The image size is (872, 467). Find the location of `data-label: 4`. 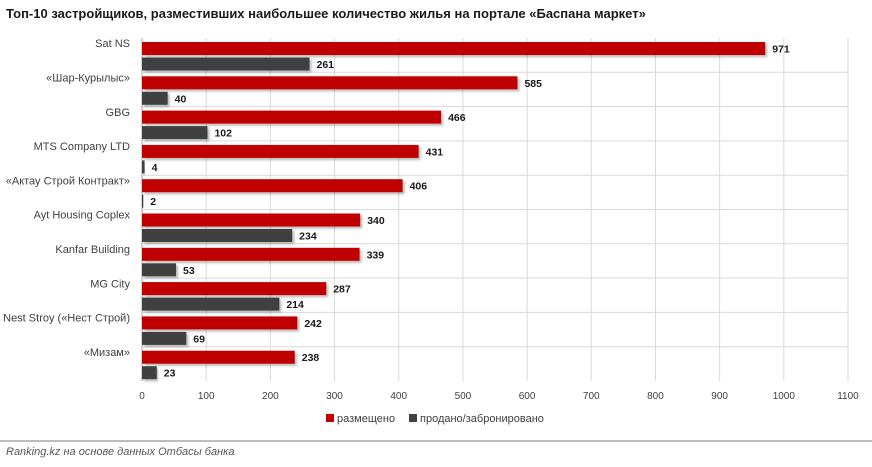

data-label: 4 is located at coordinates (155, 168).